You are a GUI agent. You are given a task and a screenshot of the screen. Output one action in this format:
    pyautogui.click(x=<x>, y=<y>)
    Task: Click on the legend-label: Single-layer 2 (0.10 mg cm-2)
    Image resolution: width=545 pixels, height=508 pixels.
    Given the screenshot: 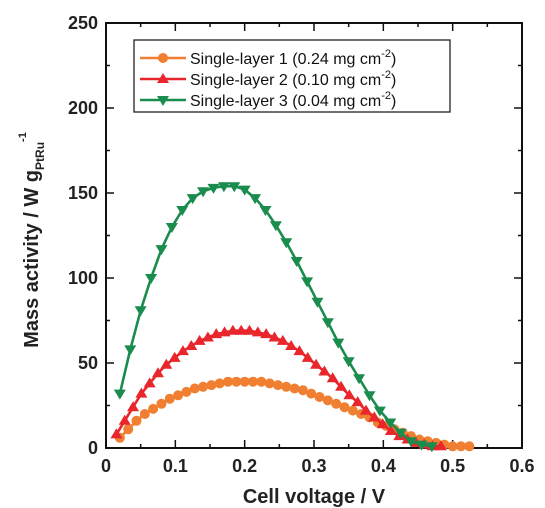 What is the action you would take?
    pyautogui.click(x=293, y=79)
    